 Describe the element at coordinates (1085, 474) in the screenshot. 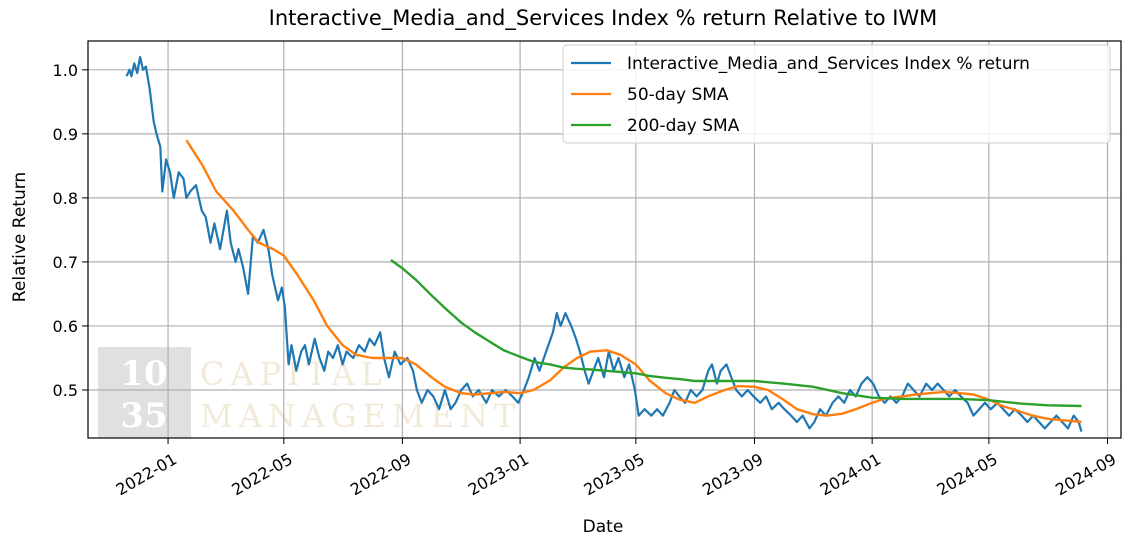

I see `x-tick-label: 2024-09` at that location.